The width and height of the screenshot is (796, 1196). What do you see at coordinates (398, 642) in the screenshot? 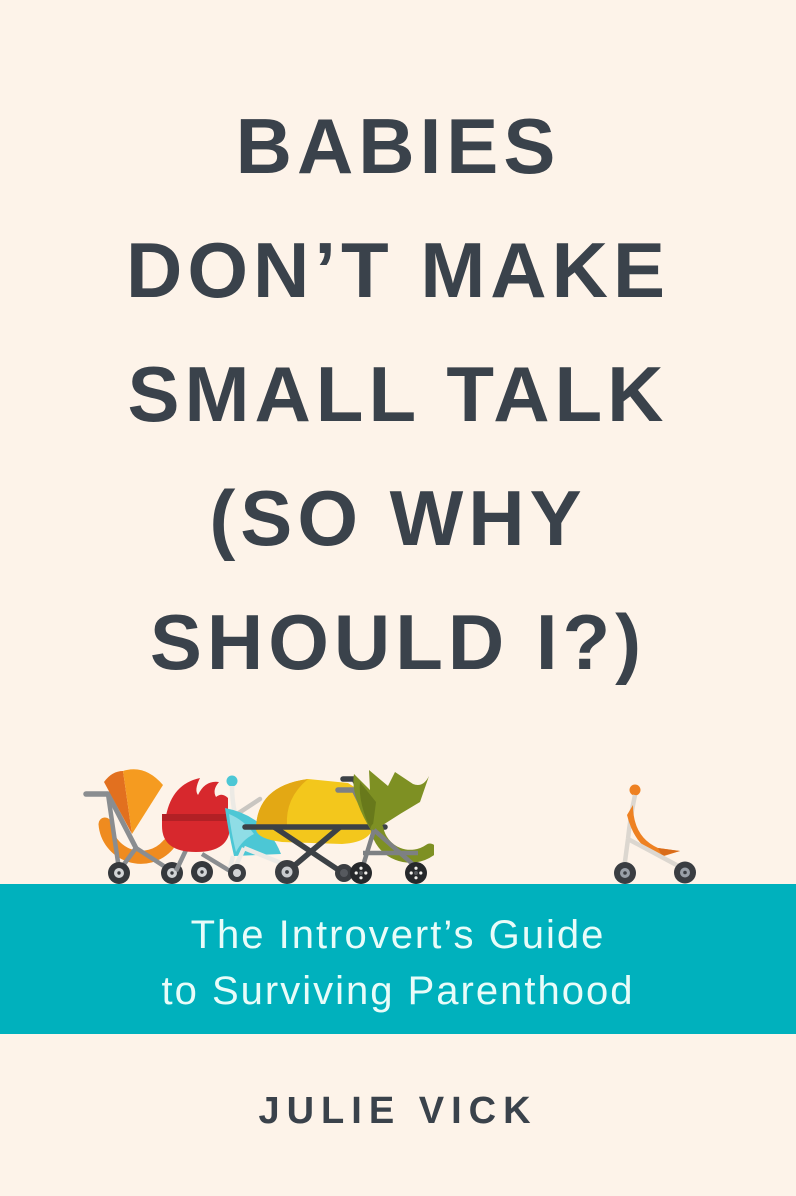
I see `title-line-5: SHOULD I?)` at bounding box center [398, 642].